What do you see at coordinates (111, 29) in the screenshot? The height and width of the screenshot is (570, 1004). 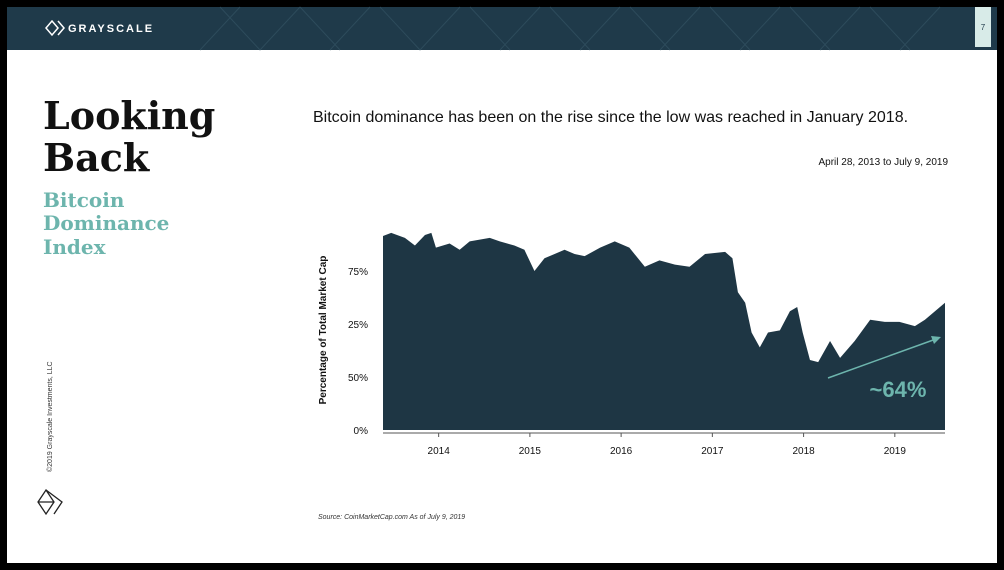 I see `brand: GRAYSCALE` at bounding box center [111, 29].